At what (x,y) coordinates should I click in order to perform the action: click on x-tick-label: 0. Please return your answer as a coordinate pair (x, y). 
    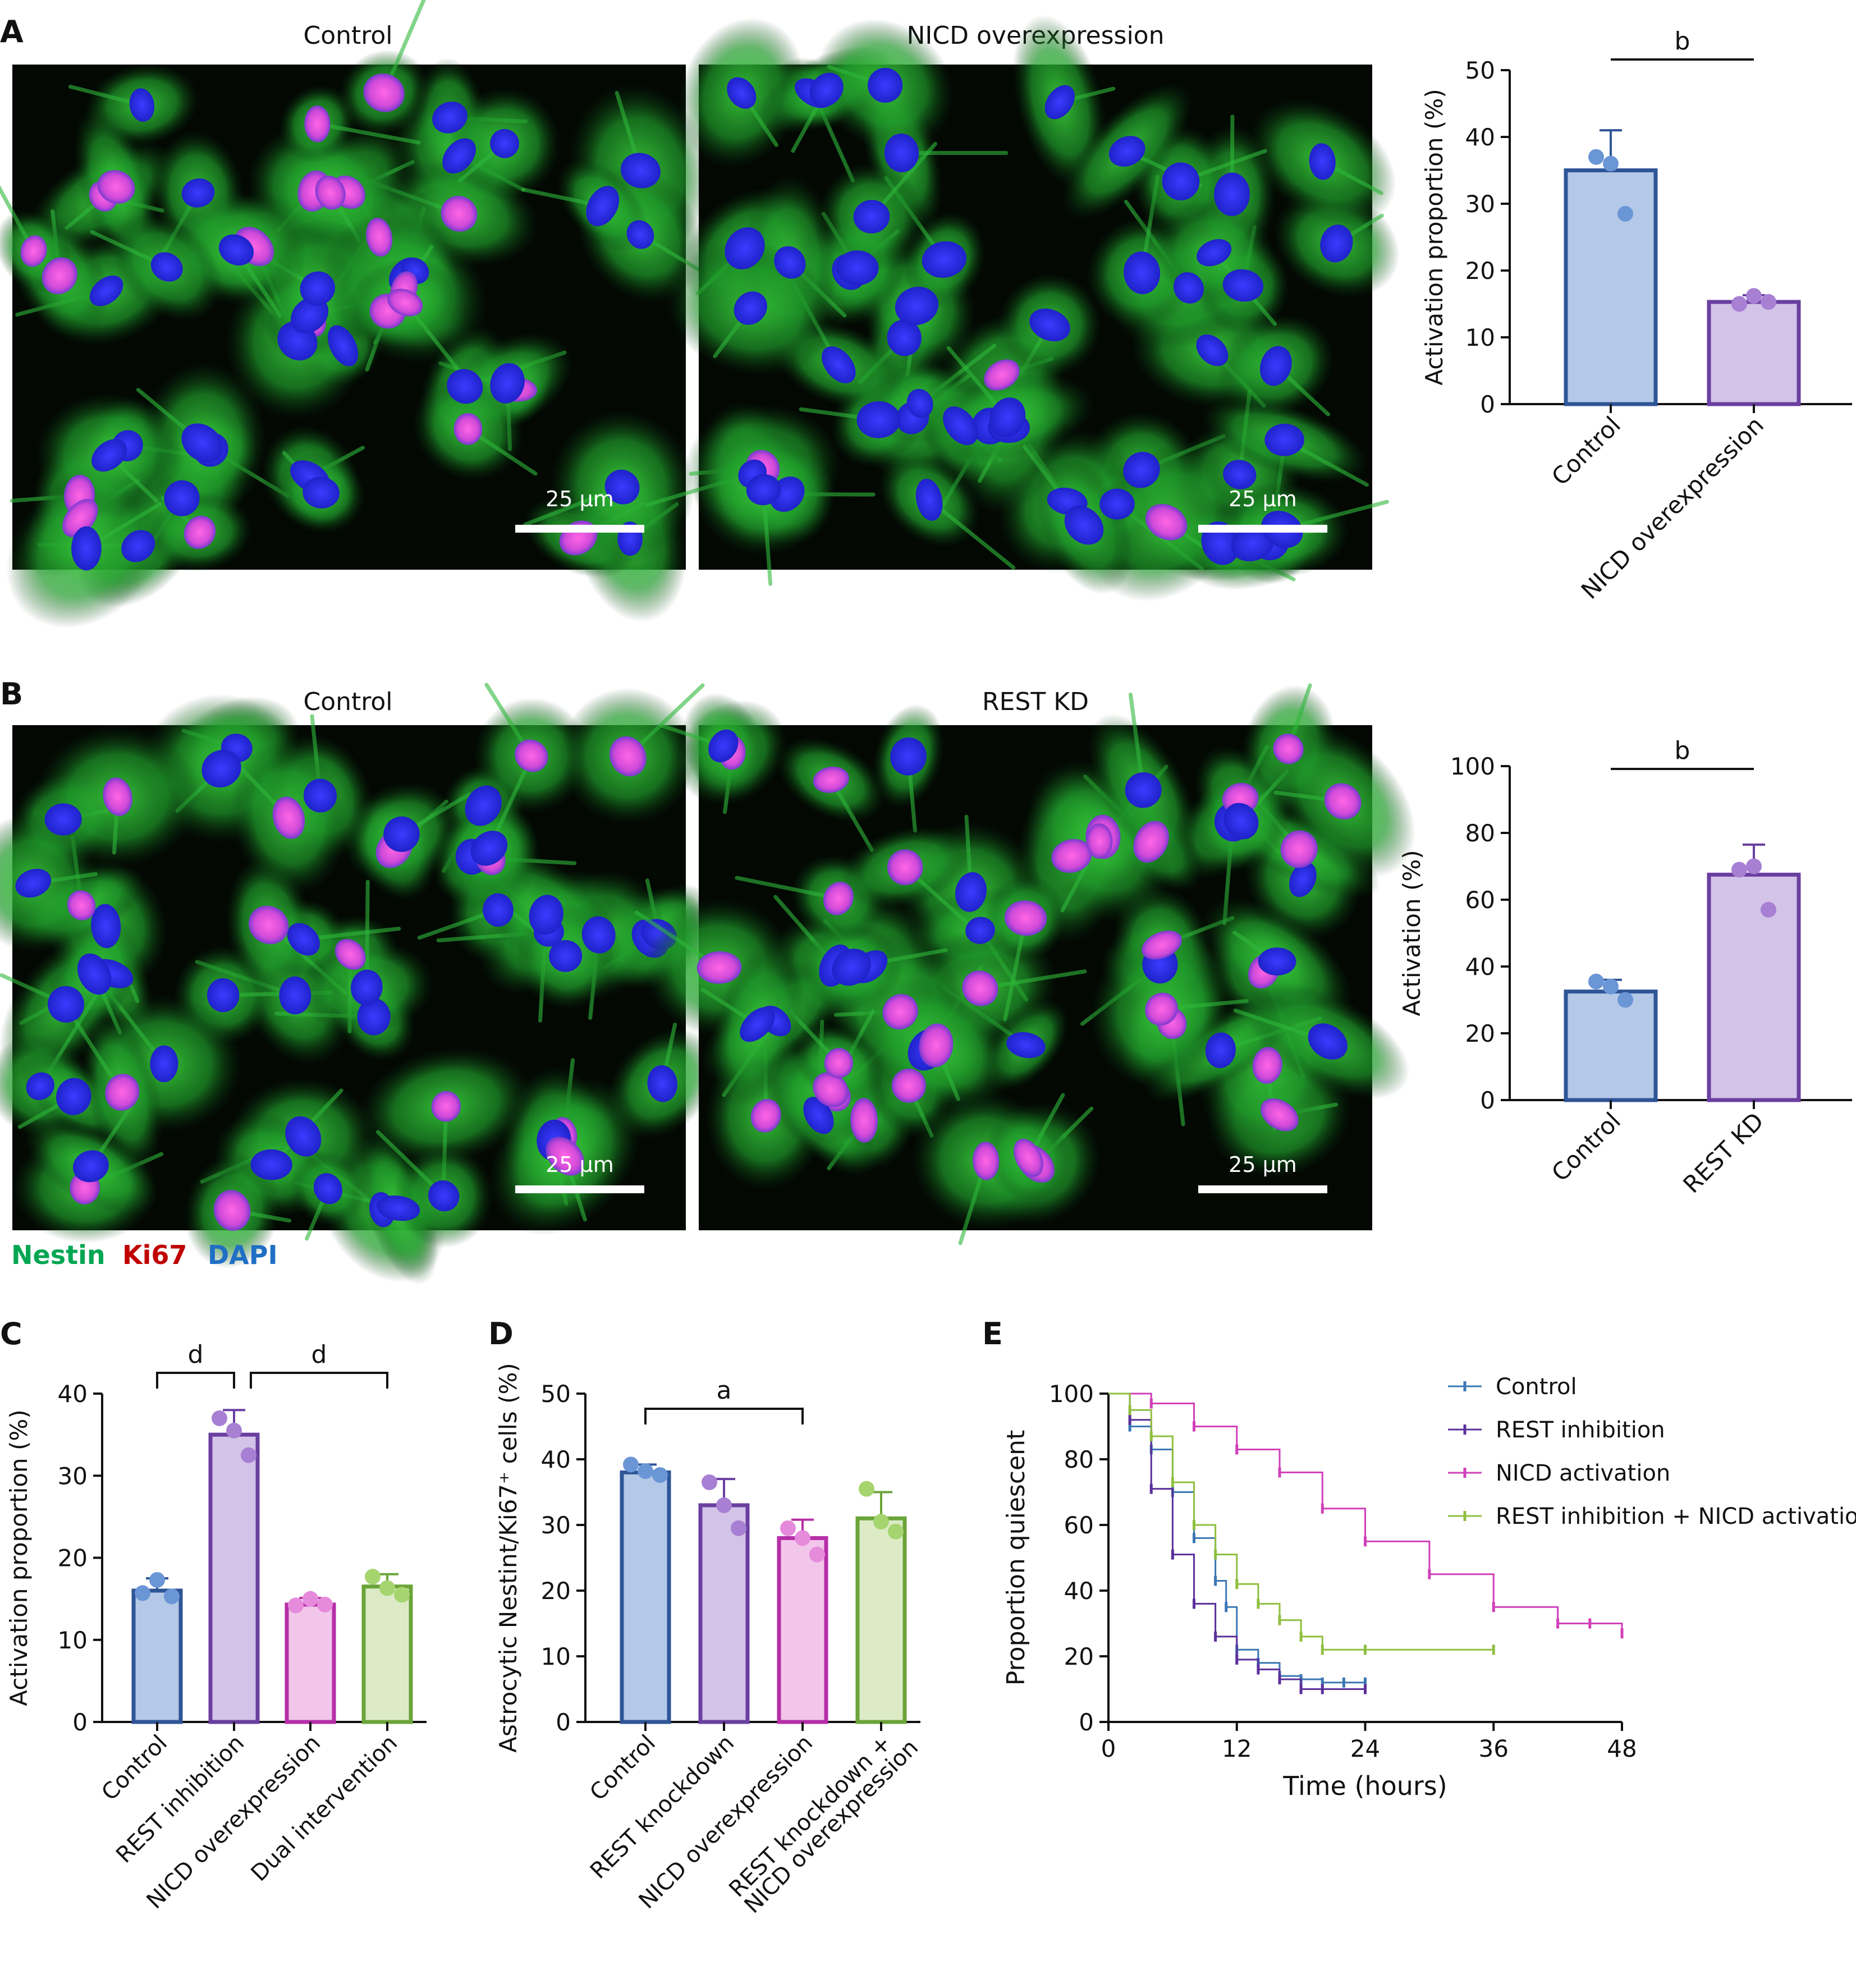
    Looking at the image, I should click on (1108, 1749).